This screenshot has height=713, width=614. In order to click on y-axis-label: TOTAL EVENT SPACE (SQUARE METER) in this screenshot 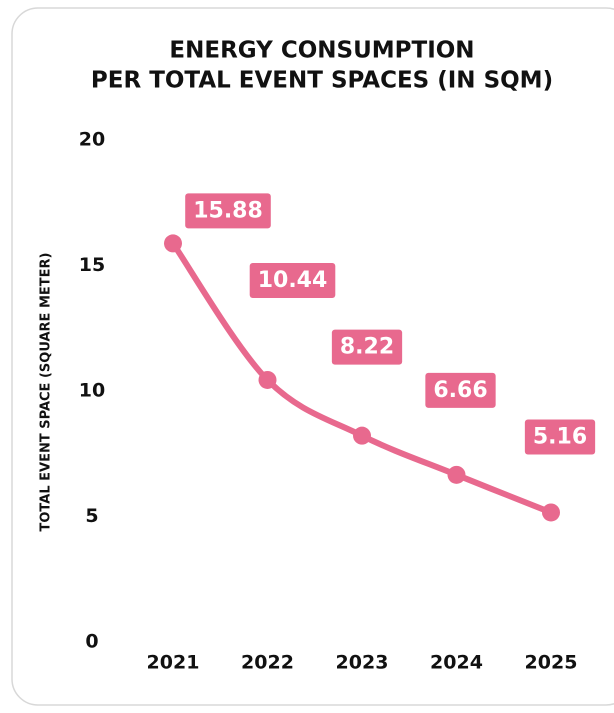, I will do `click(46, 392)`.